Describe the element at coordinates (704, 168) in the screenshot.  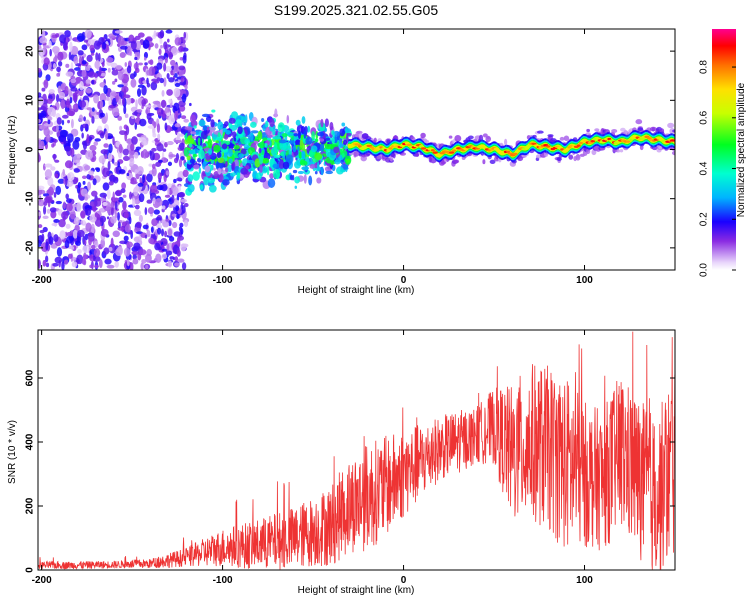
I see `colorbar-tick-label: 0.4` at that location.